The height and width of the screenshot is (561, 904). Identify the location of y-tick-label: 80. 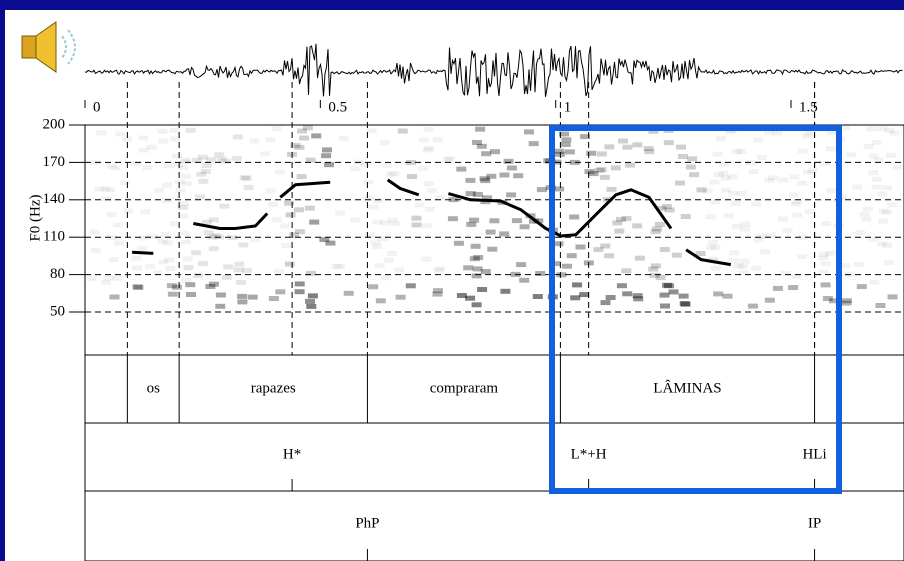
(57, 274).